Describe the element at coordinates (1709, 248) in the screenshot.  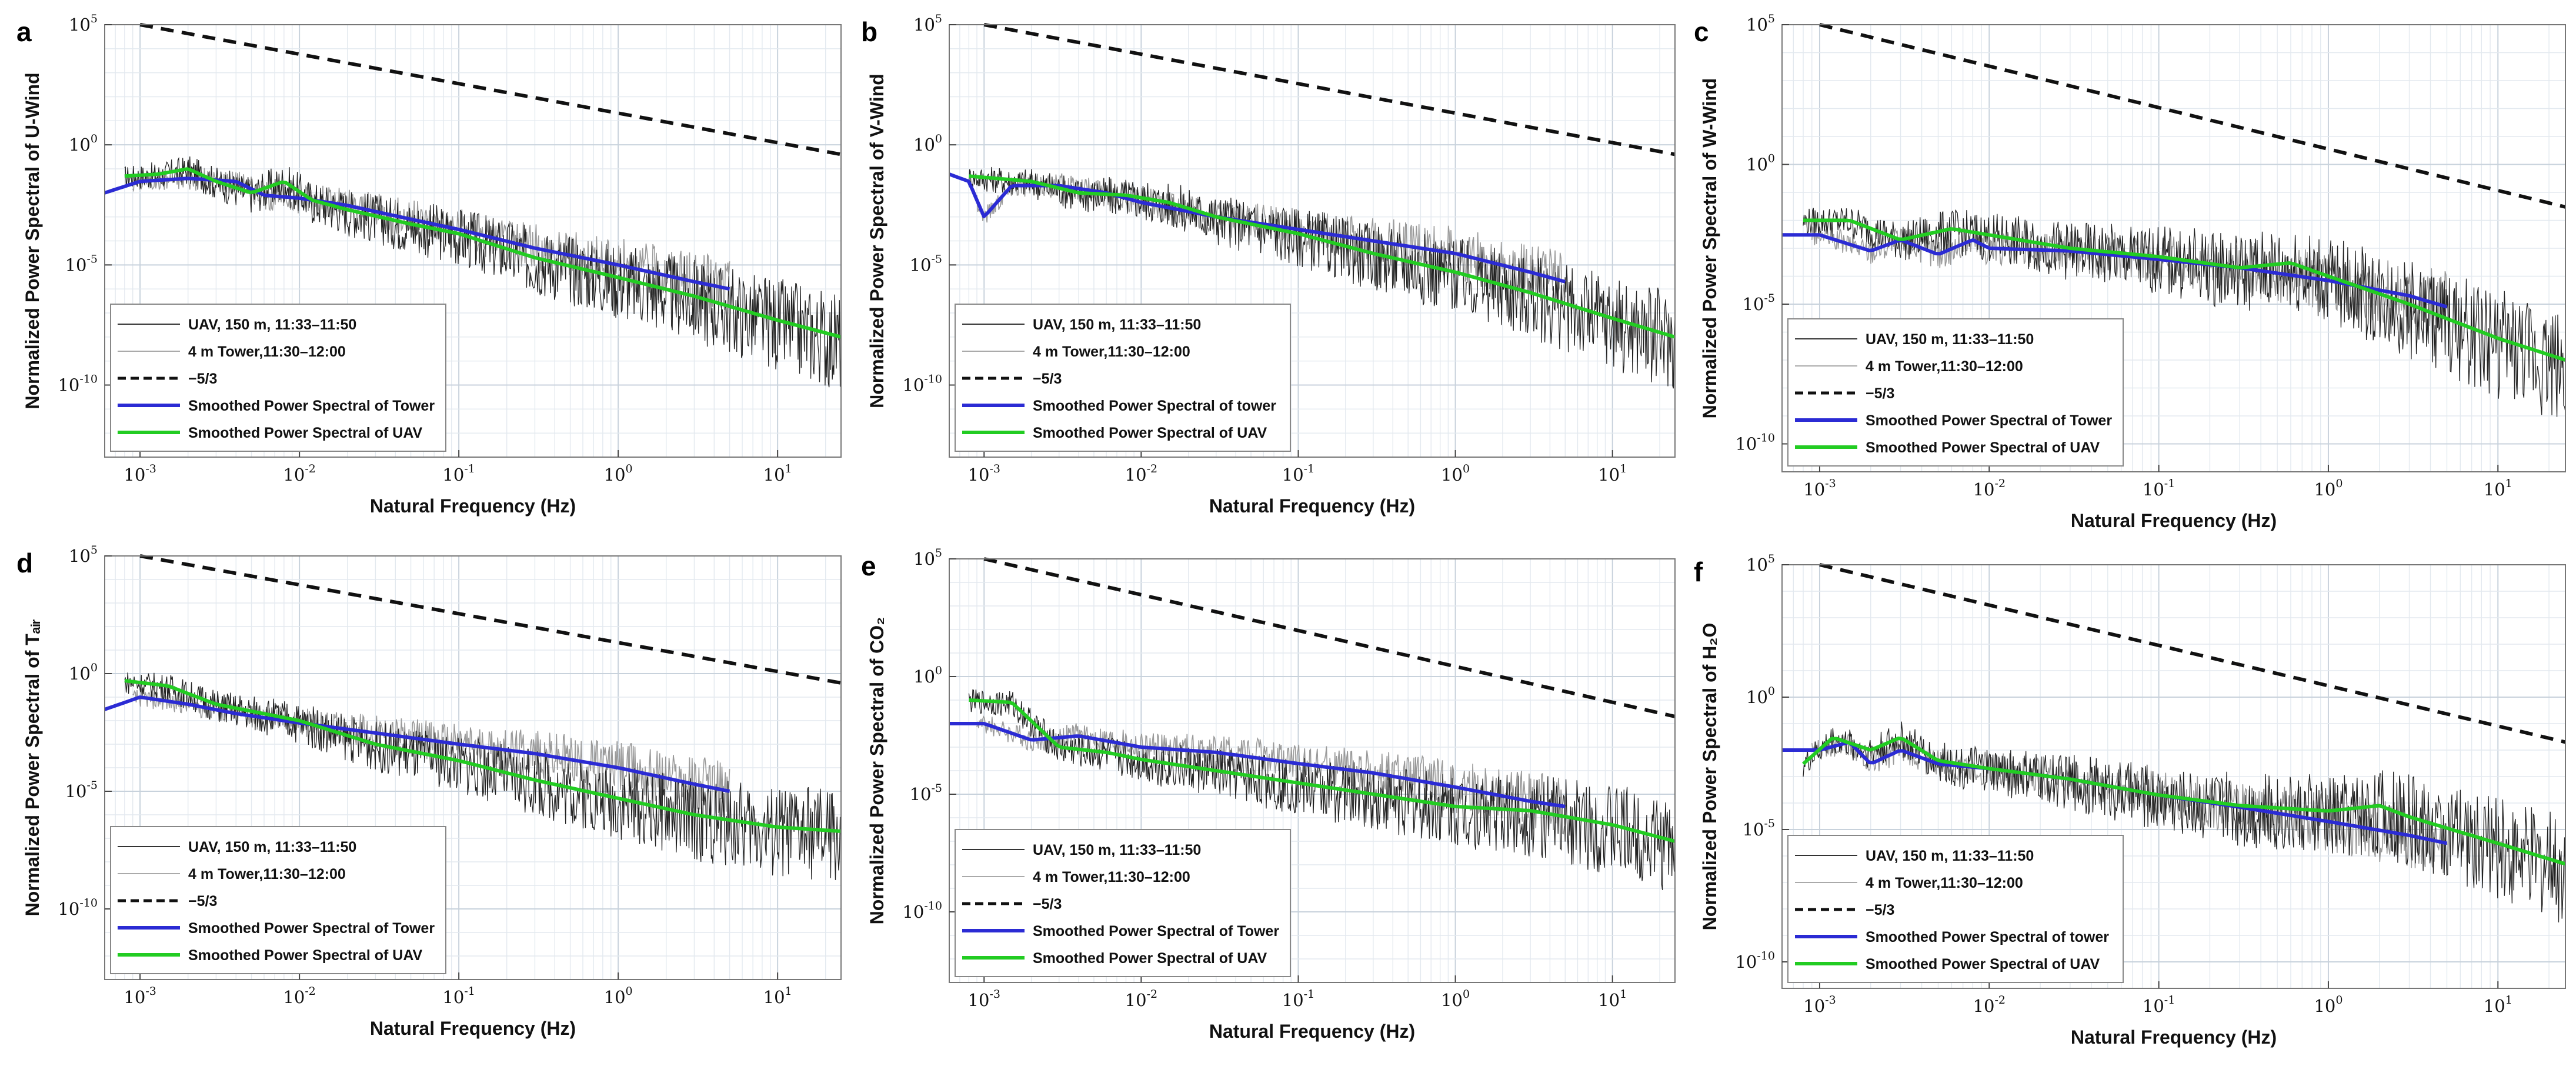
I see `y-axis-label: Normalized Power Spectral of W-Wind` at that location.